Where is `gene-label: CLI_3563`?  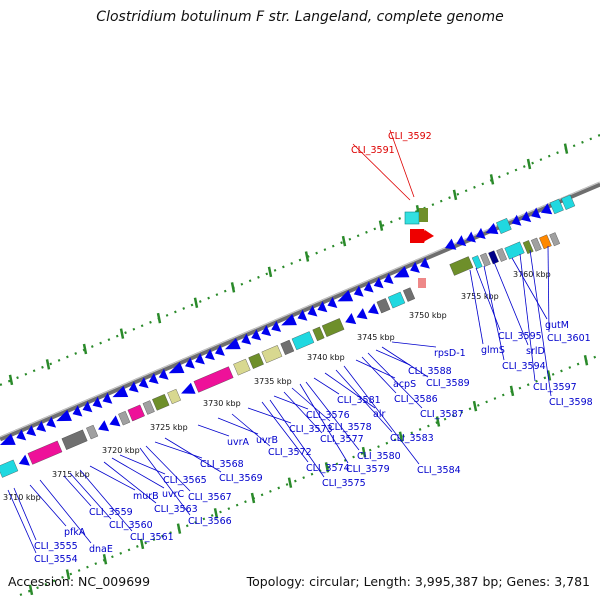
gene-label: CLI_3563 is located at coordinates (176, 509).